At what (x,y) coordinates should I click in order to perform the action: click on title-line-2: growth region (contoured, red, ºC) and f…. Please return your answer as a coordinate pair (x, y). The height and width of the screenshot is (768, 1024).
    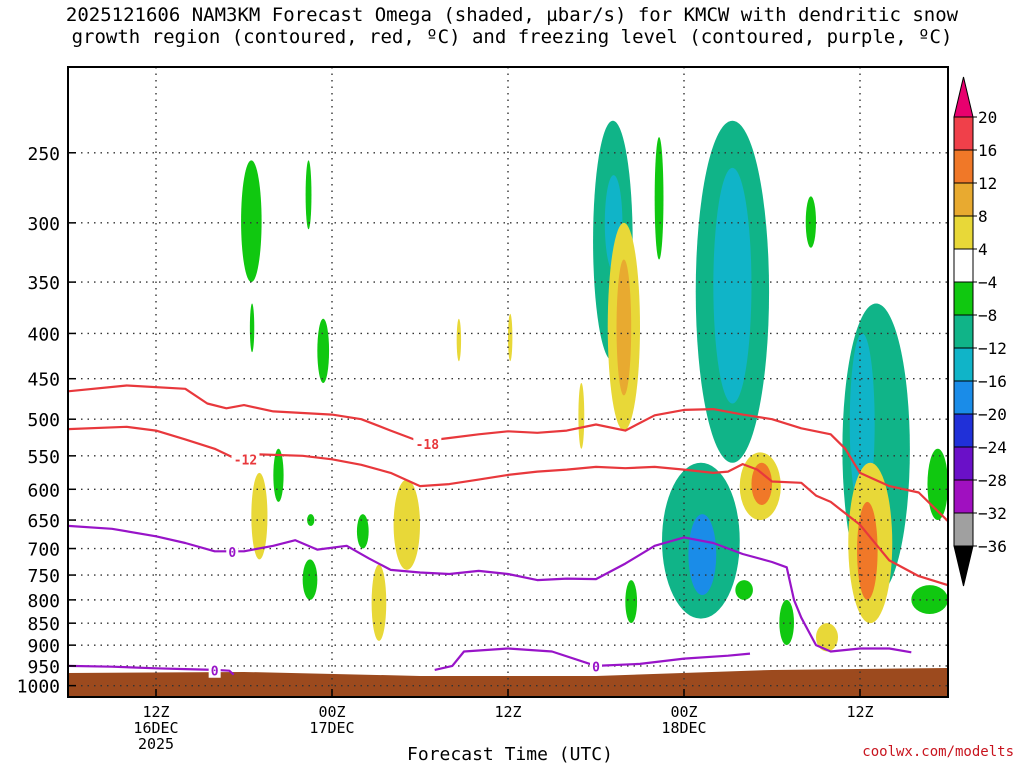
    Looking at the image, I should click on (512, 37).